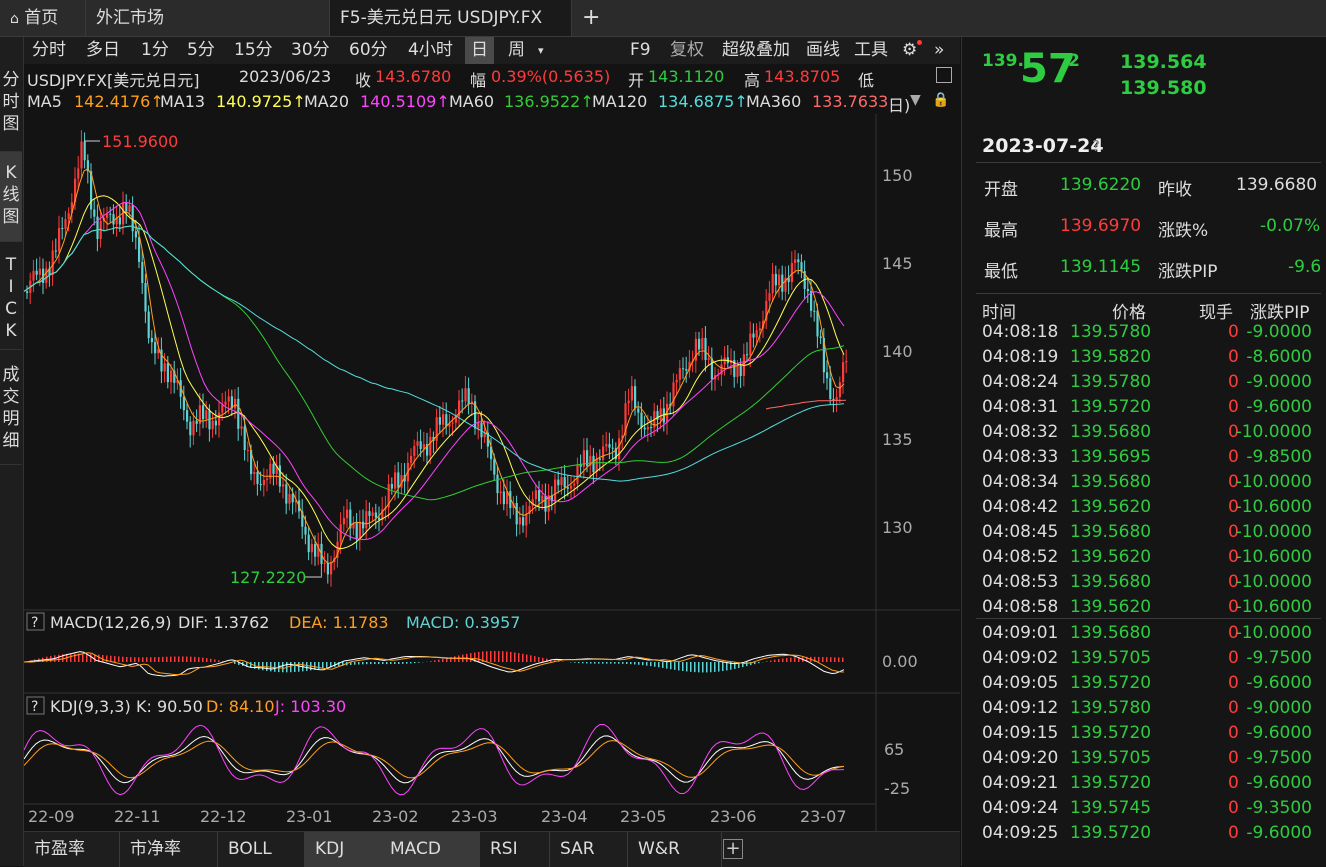 The image size is (1326, 867). Describe the element at coordinates (1110, 557) in the screenshot. I see `tick-price: 139.5620` at that location.